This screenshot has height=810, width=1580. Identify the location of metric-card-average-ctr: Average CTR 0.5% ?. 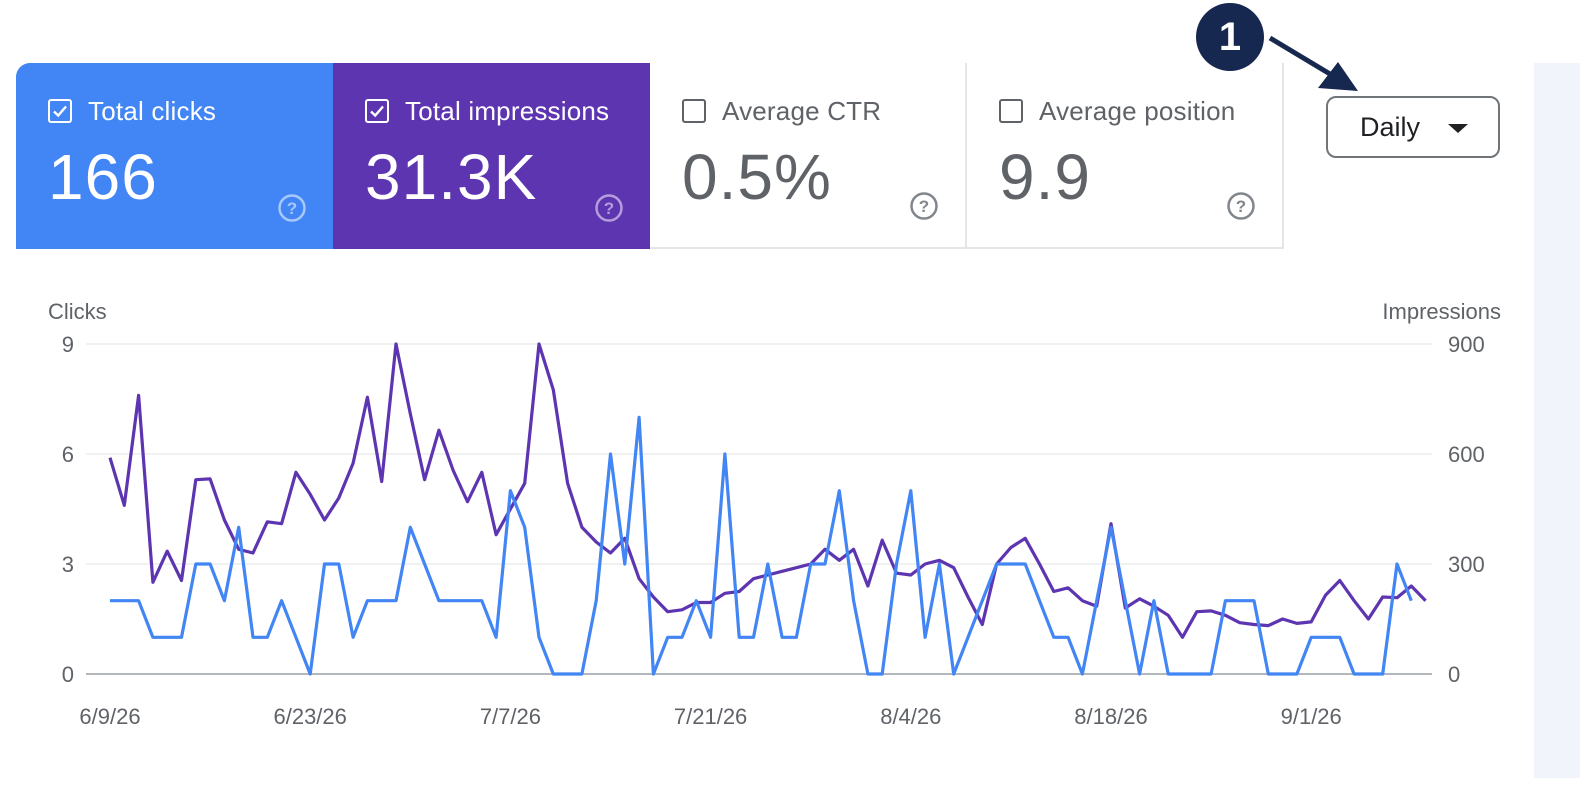
(808, 156).